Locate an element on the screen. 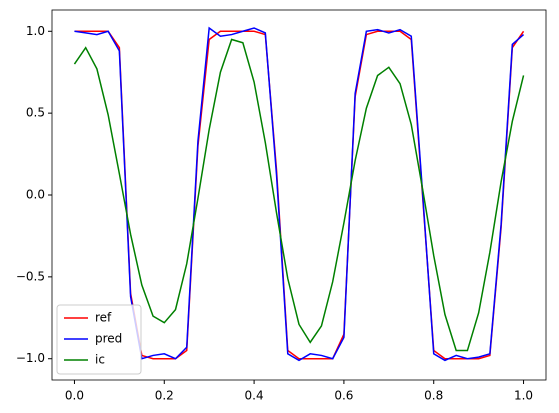 The width and height of the screenshot is (559, 413). y-tick-label: −1.0 is located at coordinates (30, 358).